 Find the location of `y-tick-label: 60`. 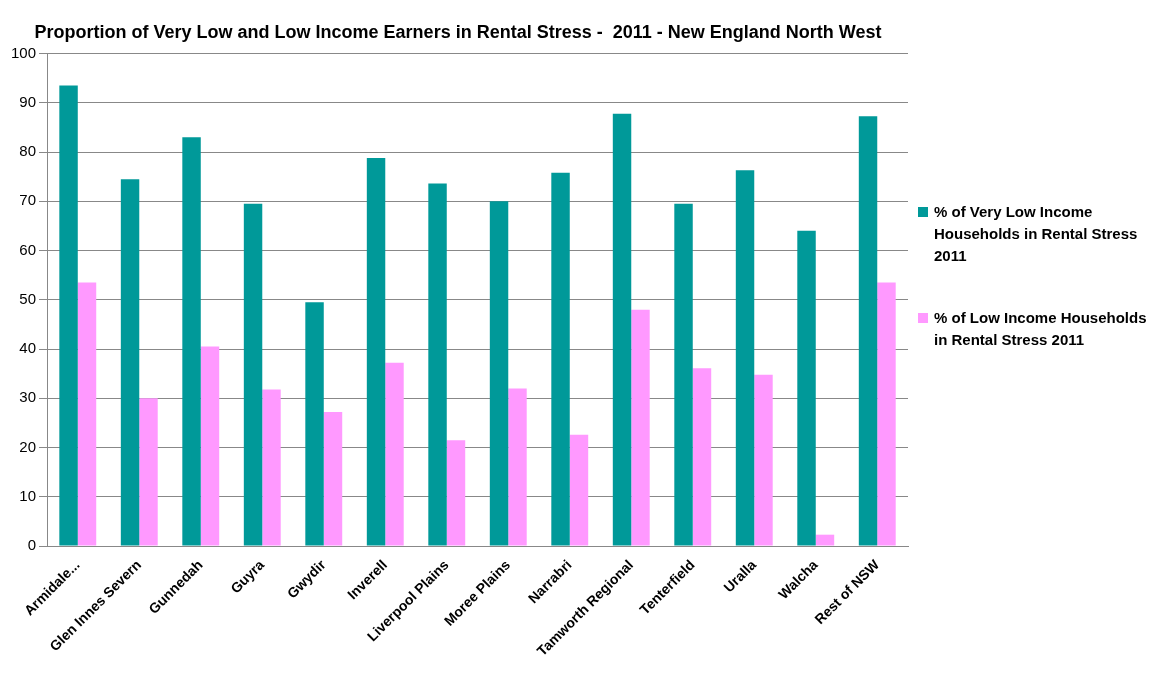

y-tick-label: 60 is located at coordinates (28, 249).